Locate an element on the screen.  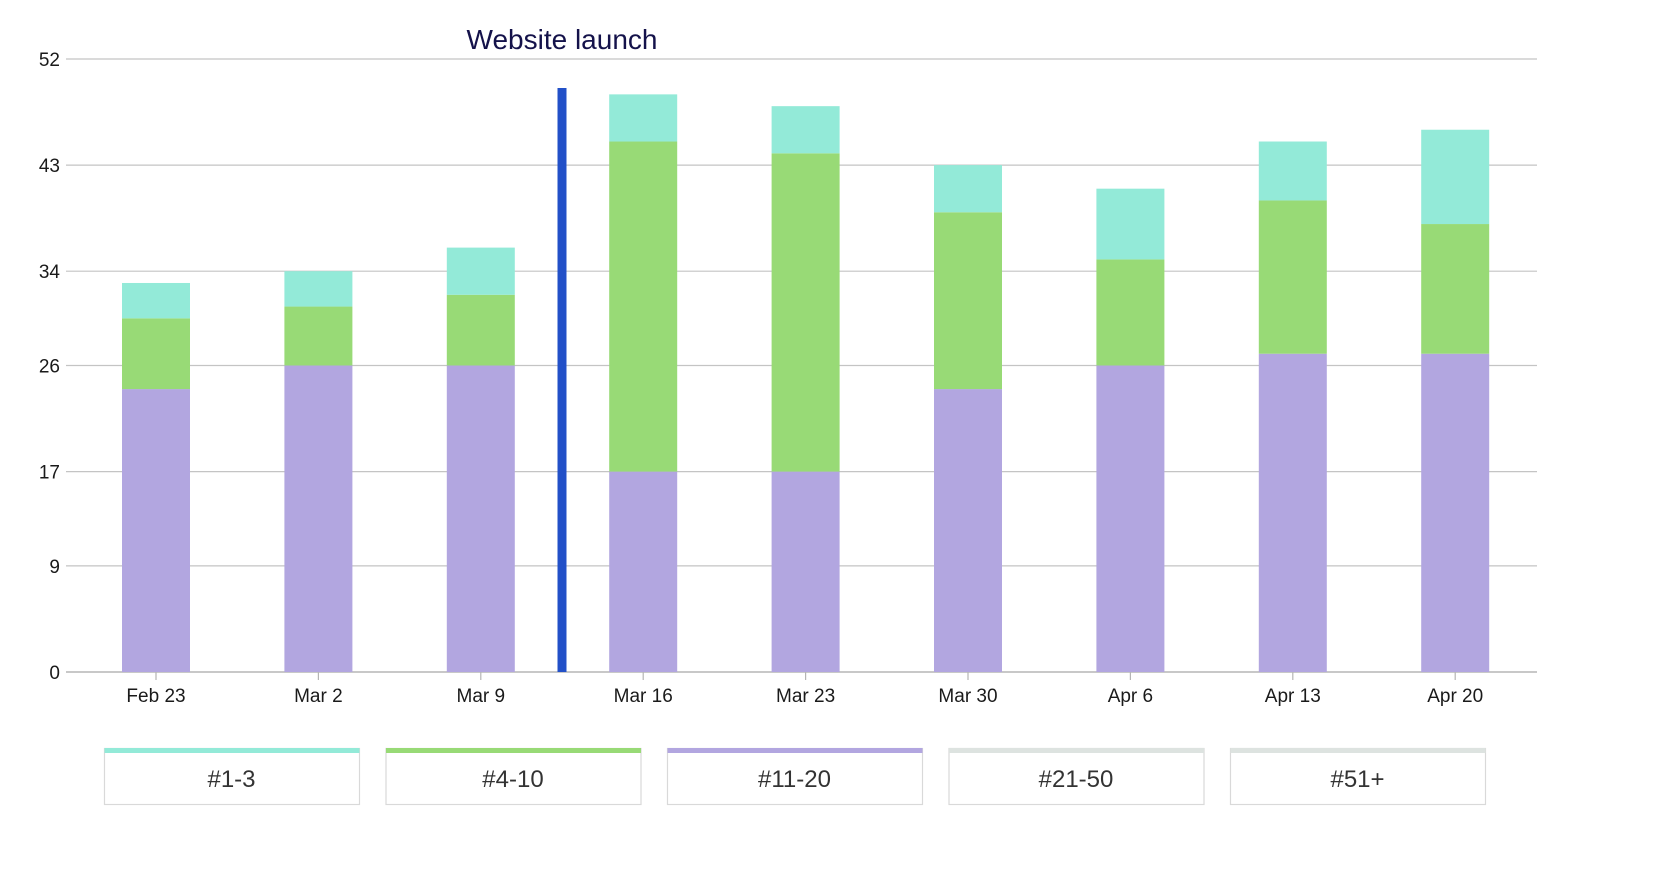
legend-label: #1-3 is located at coordinates (231, 779).